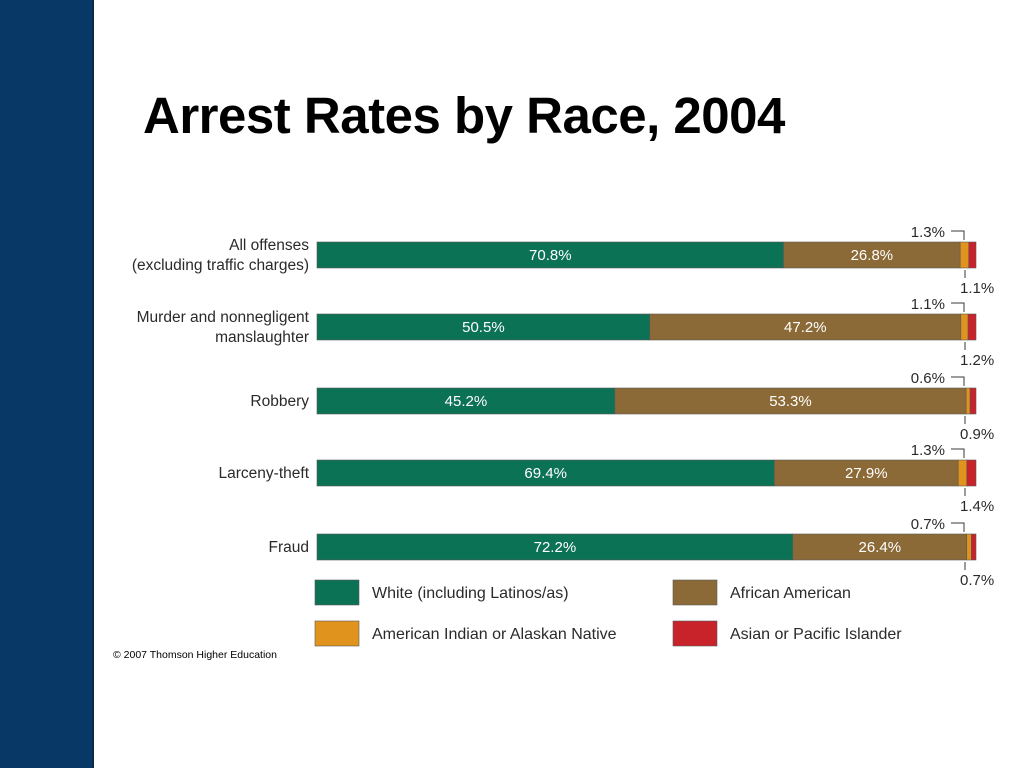 The image size is (1024, 768). Describe the element at coordinates (264, 473) in the screenshot. I see `category-label: Larceny-theft` at that location.